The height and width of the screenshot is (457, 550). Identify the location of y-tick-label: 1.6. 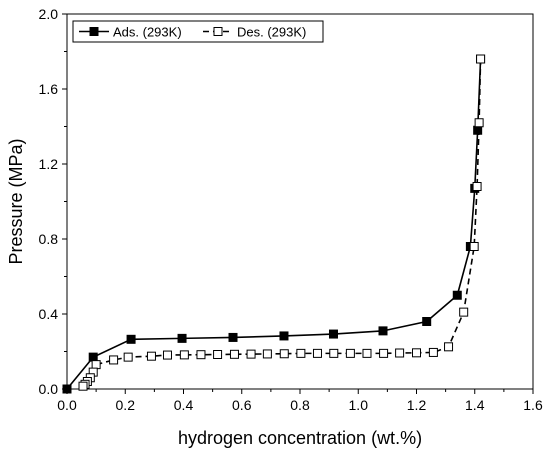
(49, 89).